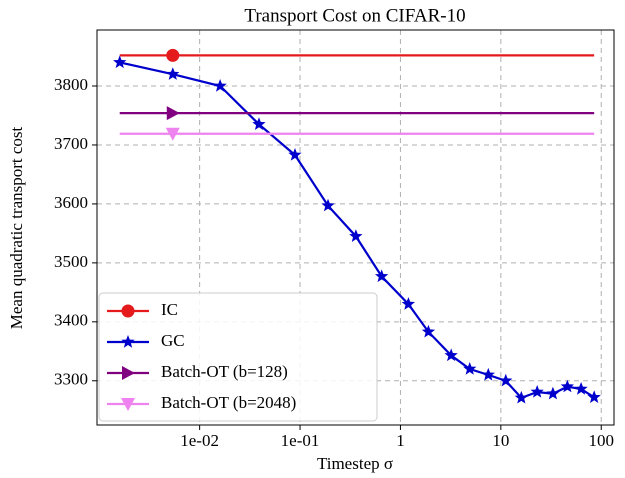 Image resolution: width=625 pixels, height=478 pixels. I want to click on chart-title: Transport Cost on CIFAR-10, so click(354, 15).